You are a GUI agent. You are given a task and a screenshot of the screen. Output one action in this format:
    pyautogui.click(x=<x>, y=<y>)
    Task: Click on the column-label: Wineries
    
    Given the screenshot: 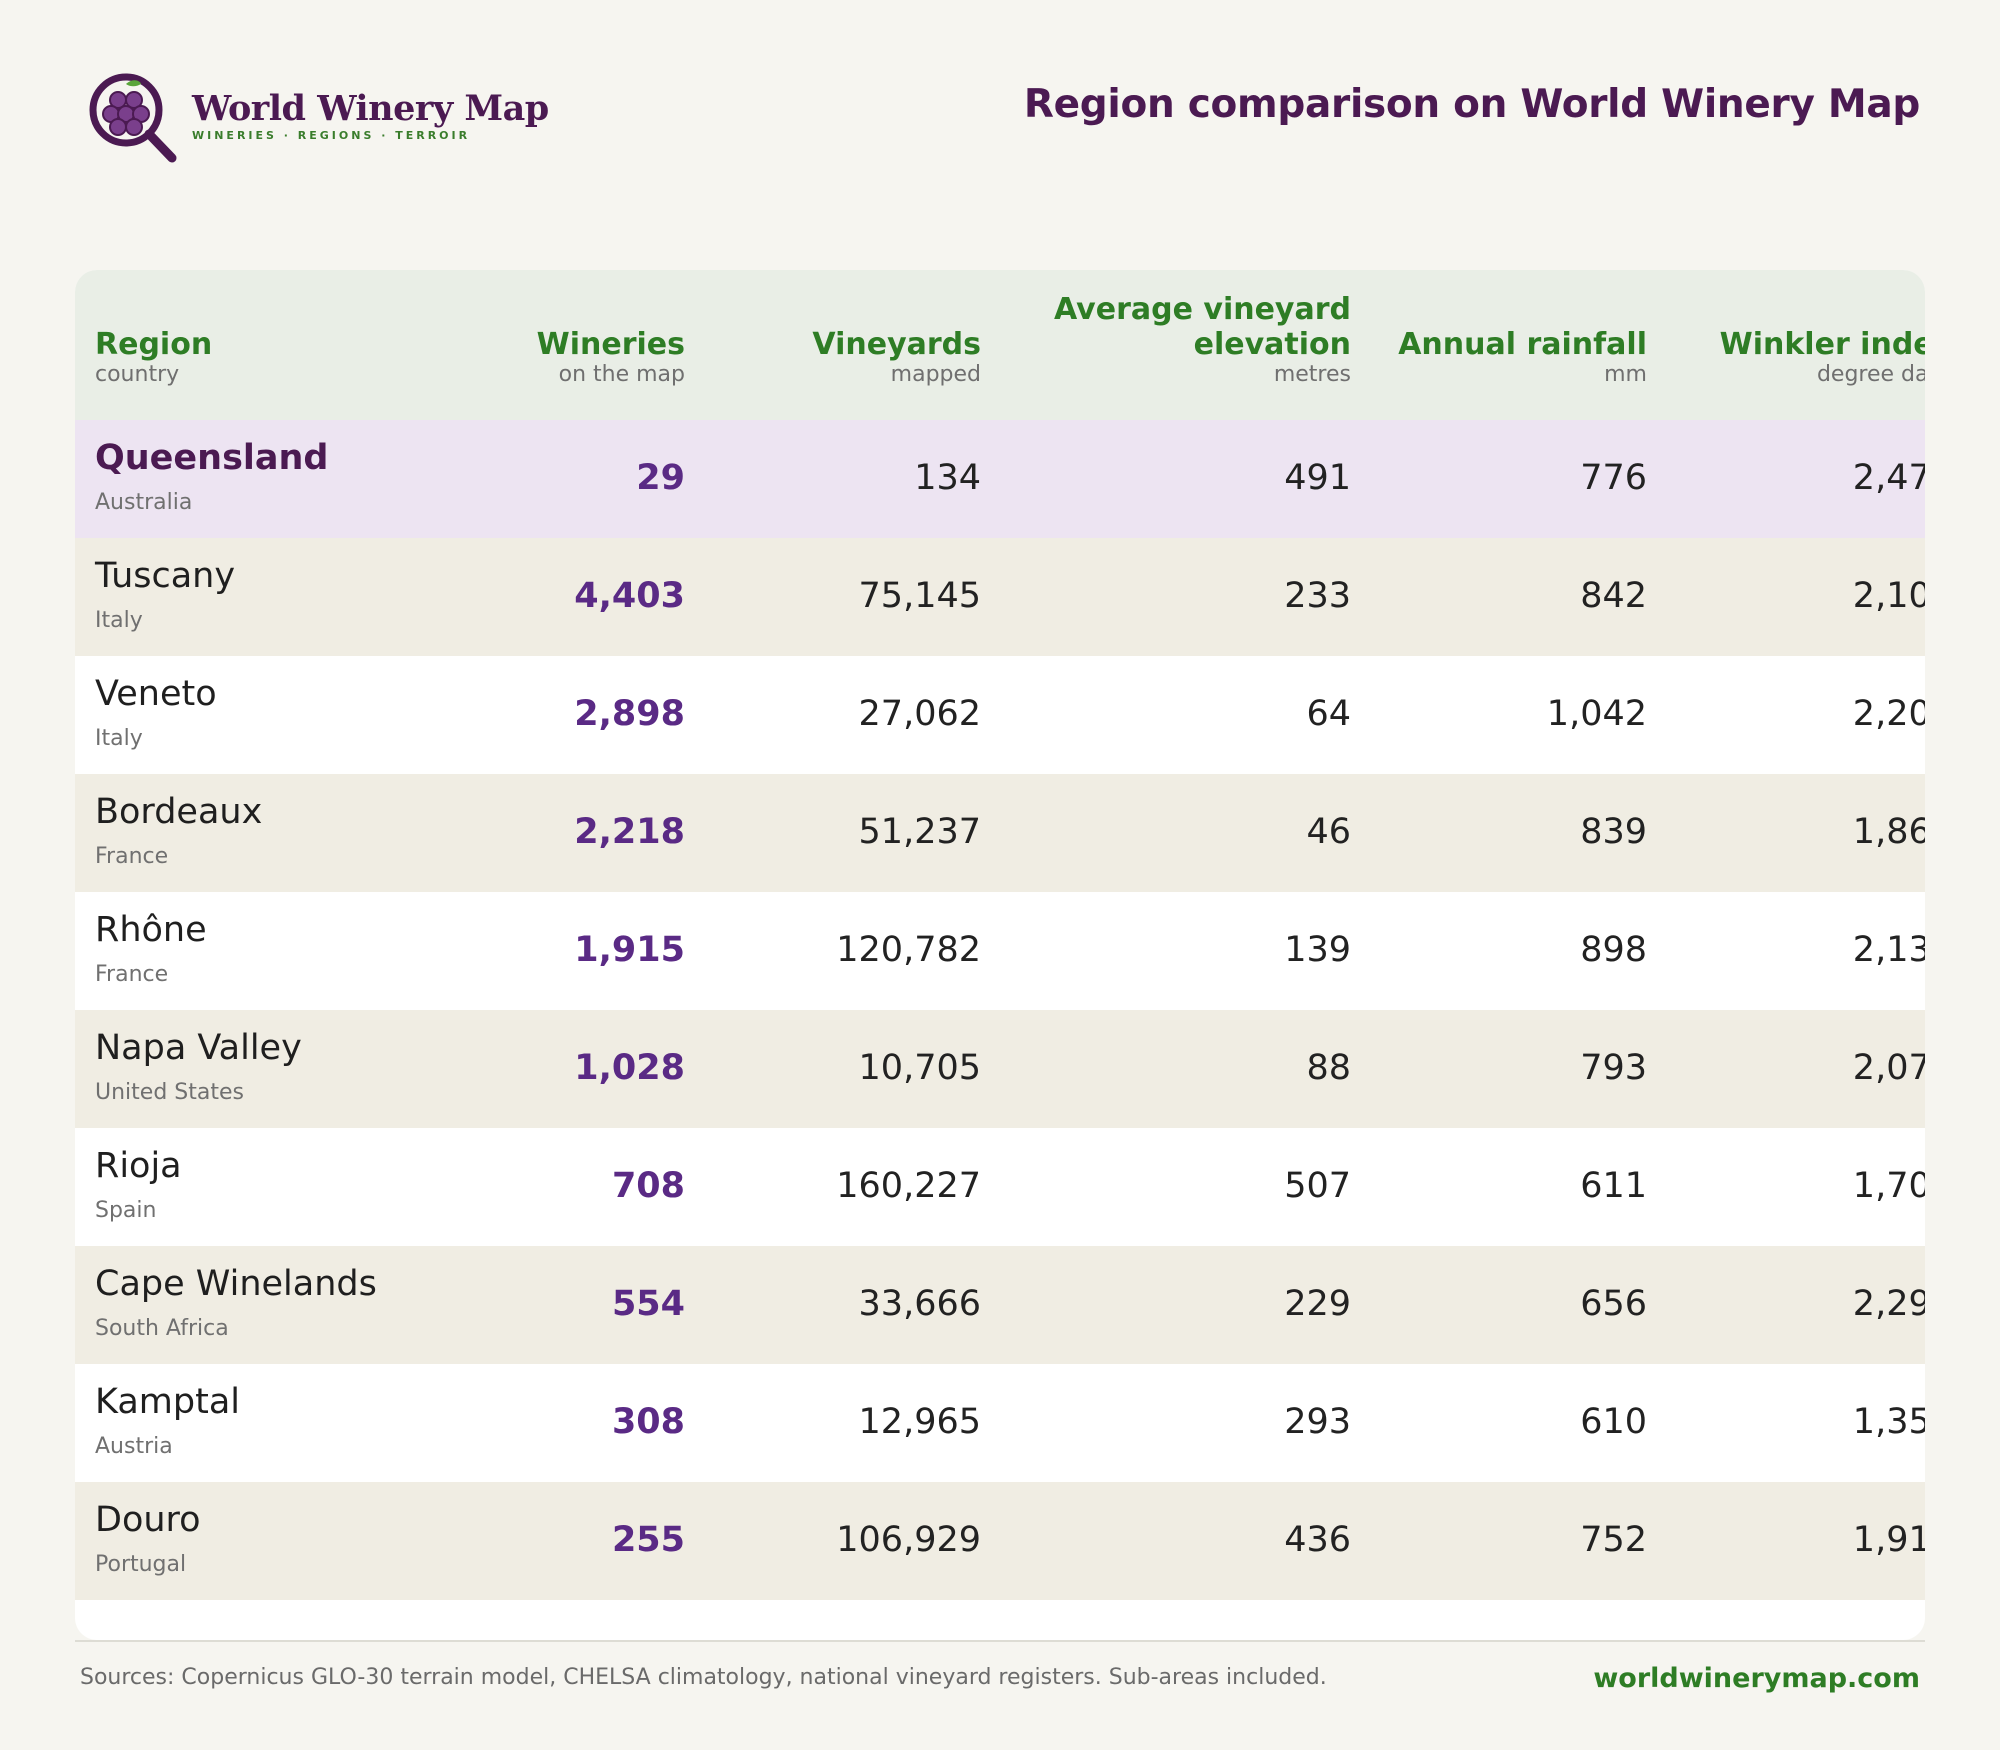 What is the action you would take?
    pyautogui.click(x=610, y=344)
    